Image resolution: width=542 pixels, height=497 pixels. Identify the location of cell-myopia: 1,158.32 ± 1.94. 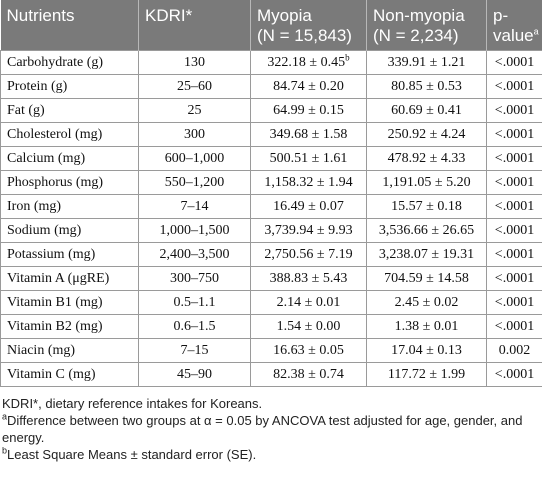
(308, 182).